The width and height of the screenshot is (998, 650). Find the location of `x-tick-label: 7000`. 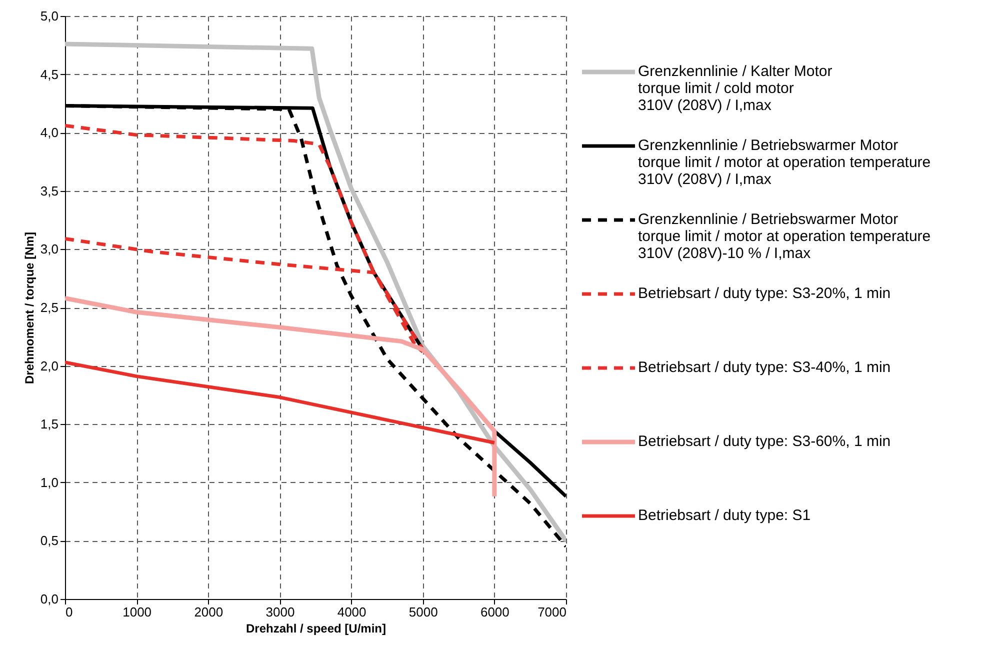

x-tick-label: 7000 is located at coordinates (552, 612).